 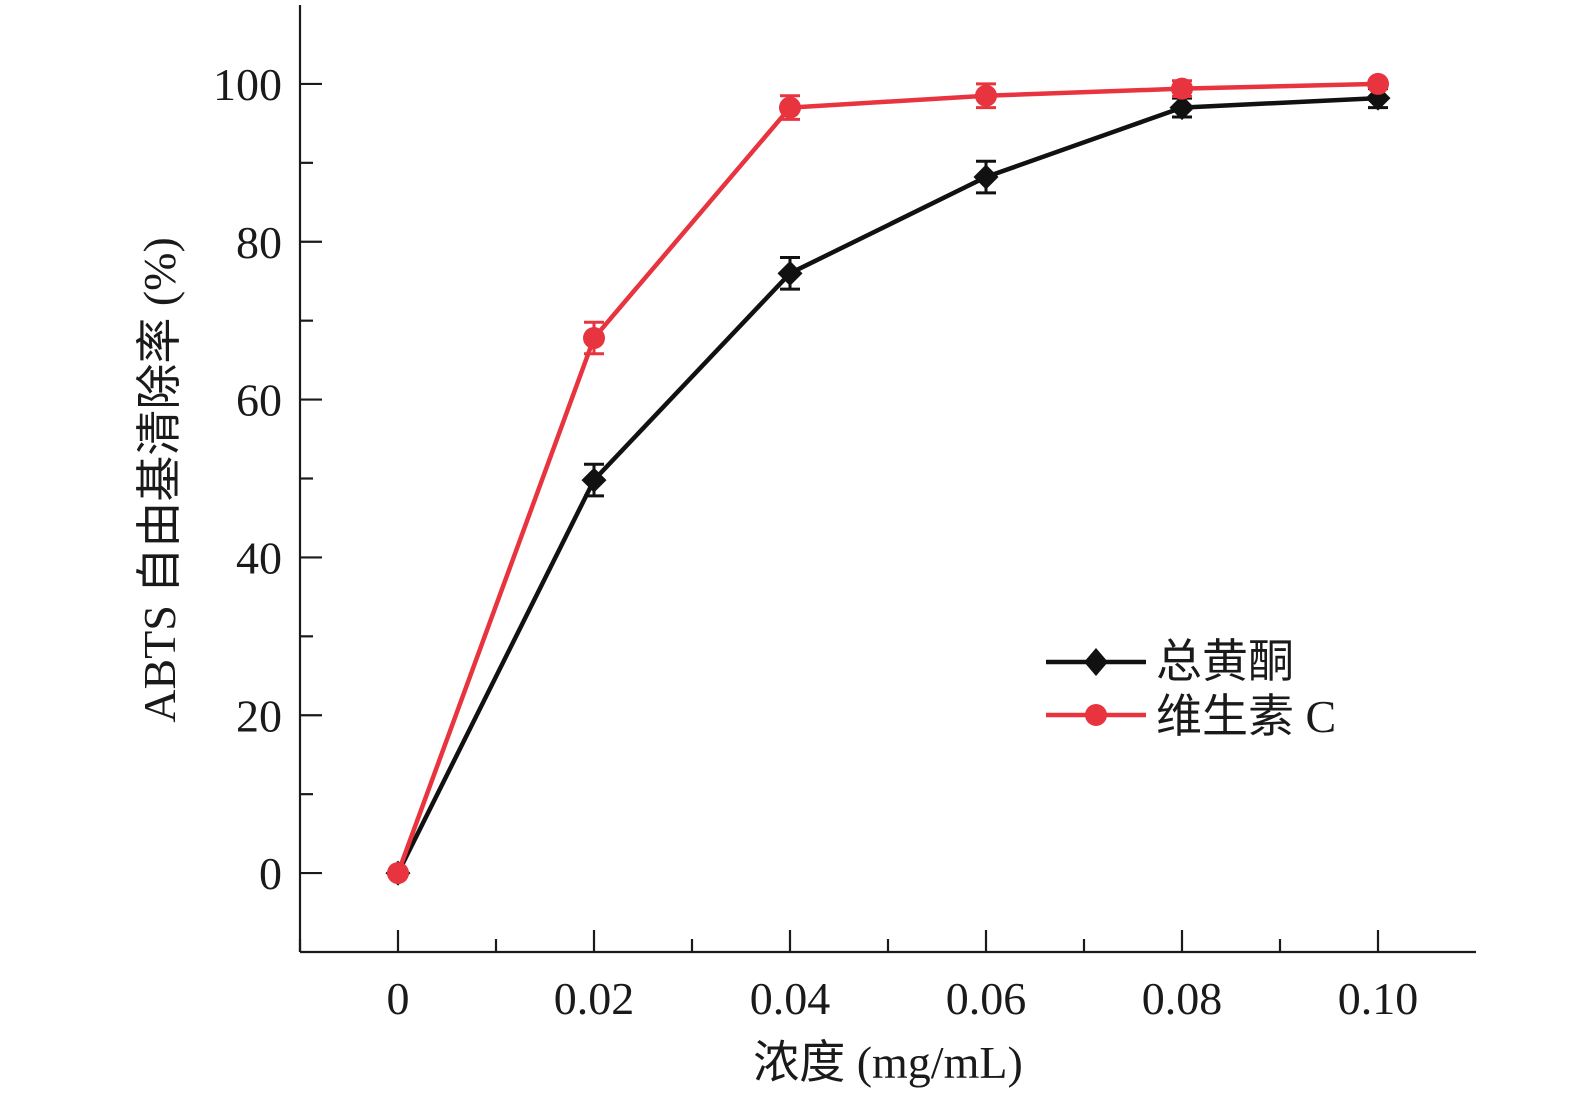 What do you see at coordinates (888, 1062) in the screenshot?
I see `x-axis-title: 浓度 (mg/mL)` at bounding box center [888, 1062].